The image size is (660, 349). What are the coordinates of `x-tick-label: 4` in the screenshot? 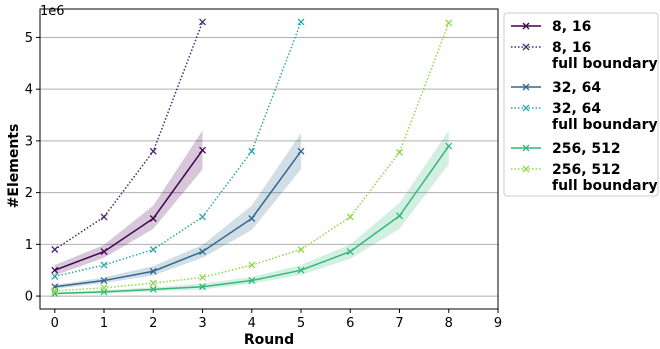 It's located at (252, 323).